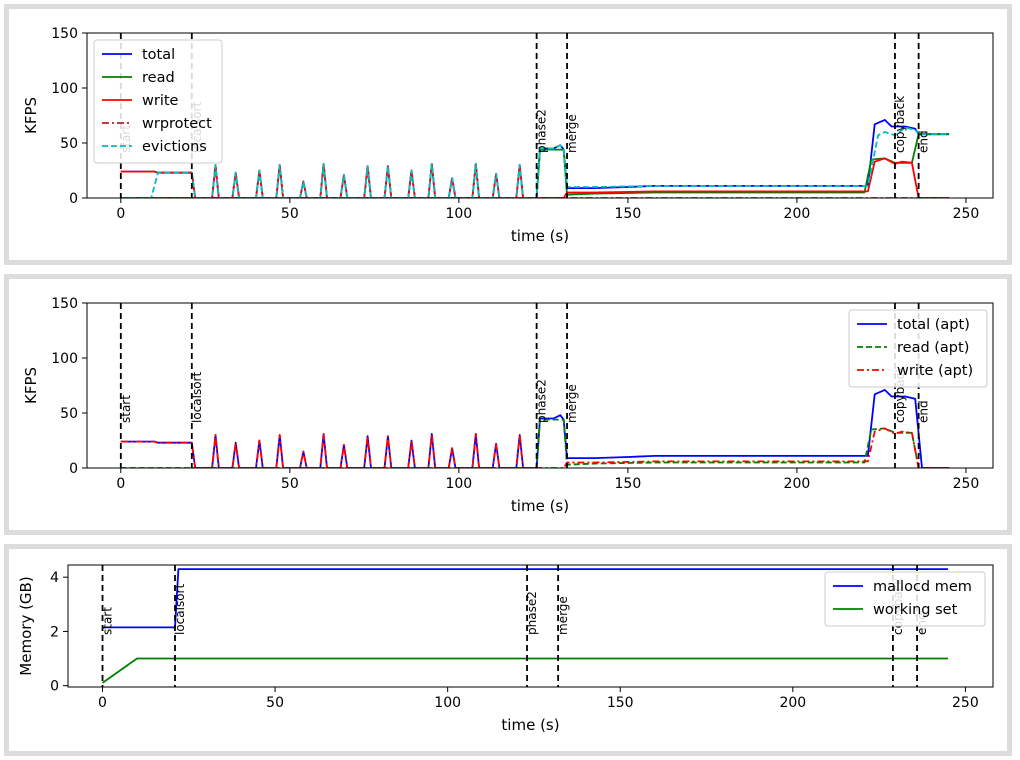 This screenshot has height=760, width=1020. I want to click on legend-label: write, so click(160, 101).